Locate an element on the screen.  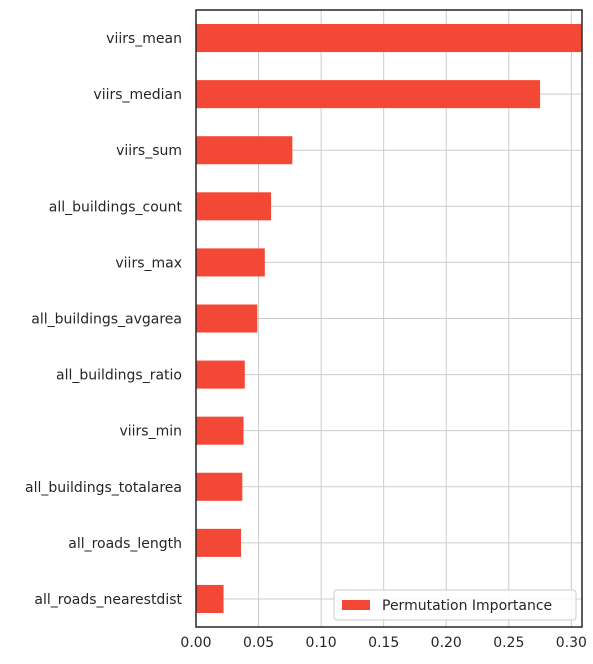
x-tick-label: 0.15 is located at coordinates (383, 643).